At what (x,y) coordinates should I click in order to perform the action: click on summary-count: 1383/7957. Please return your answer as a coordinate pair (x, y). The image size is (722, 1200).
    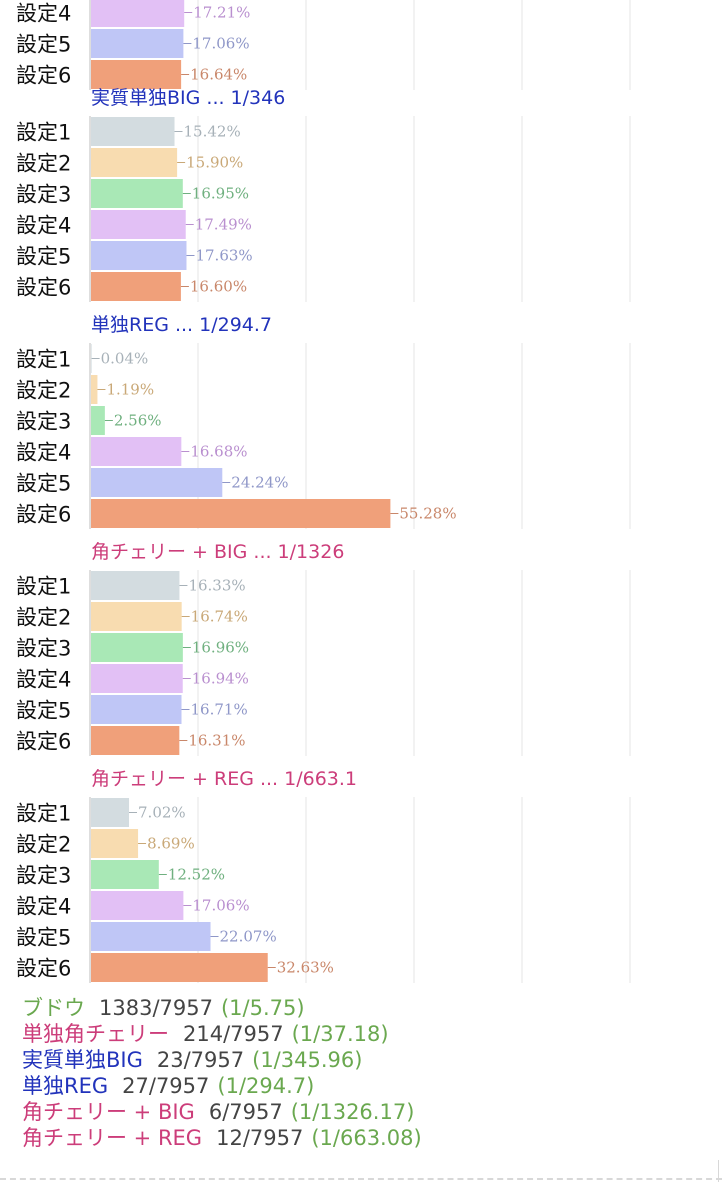
    Looking at the image, I should click on (156, 1008).